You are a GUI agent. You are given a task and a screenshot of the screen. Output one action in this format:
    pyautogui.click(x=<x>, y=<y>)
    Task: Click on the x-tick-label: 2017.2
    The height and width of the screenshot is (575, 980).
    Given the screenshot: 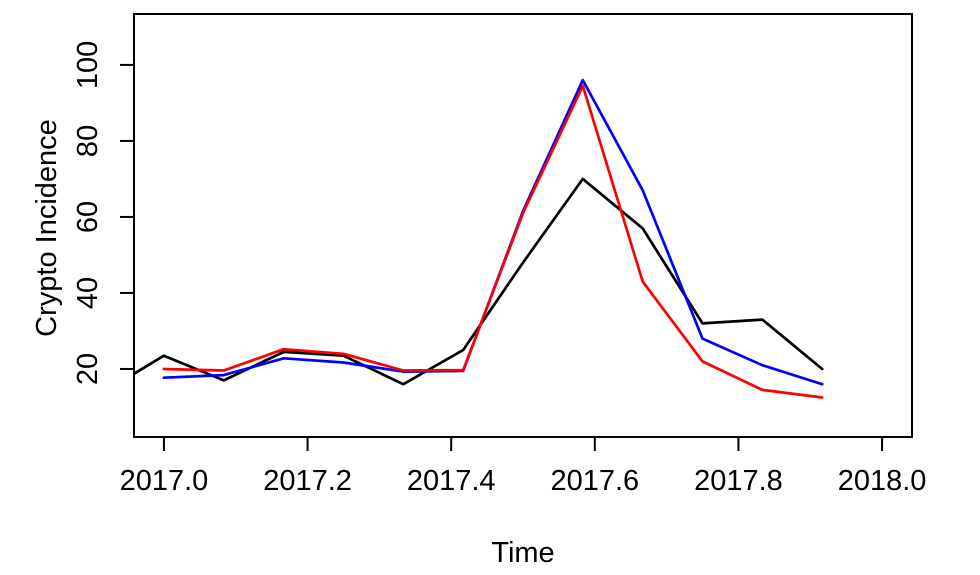 What is the action you would take?
    pyautogui.click(x=307, y=481)
    